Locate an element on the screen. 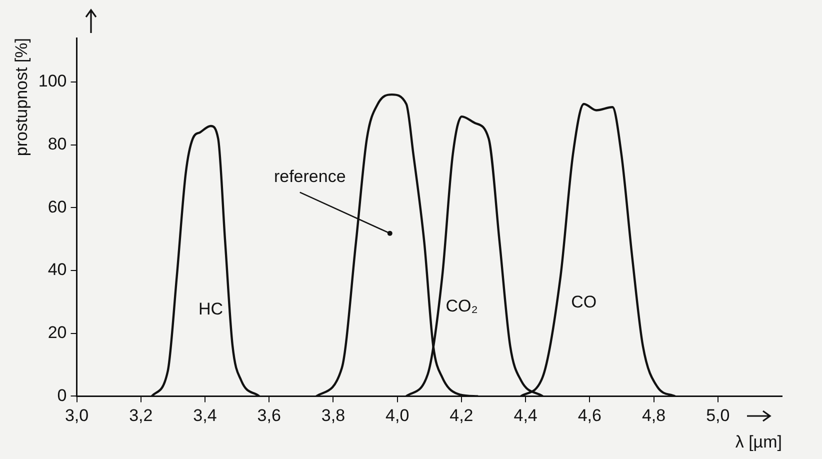 This screenshot has width=822, height=459. x-tick-label: 4,6 is located at coordinates (590, 416).